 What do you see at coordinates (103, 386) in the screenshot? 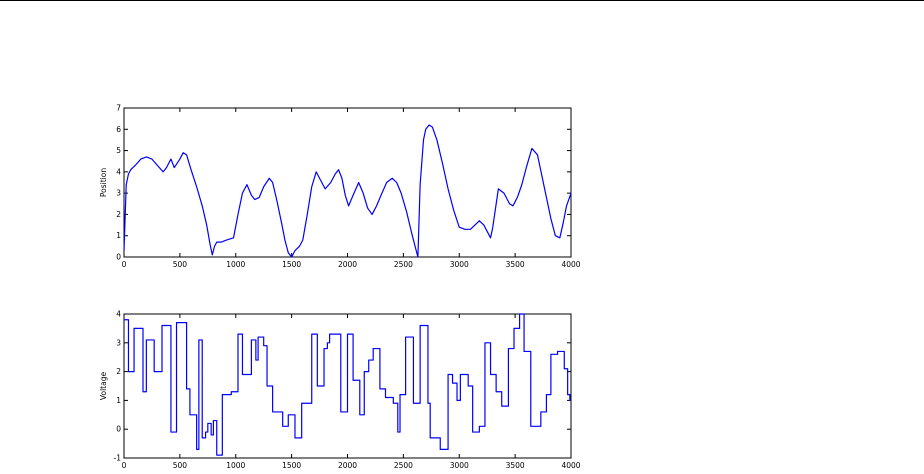
I see `y-axis-title: Voltage` at bounding box center [103, 386].